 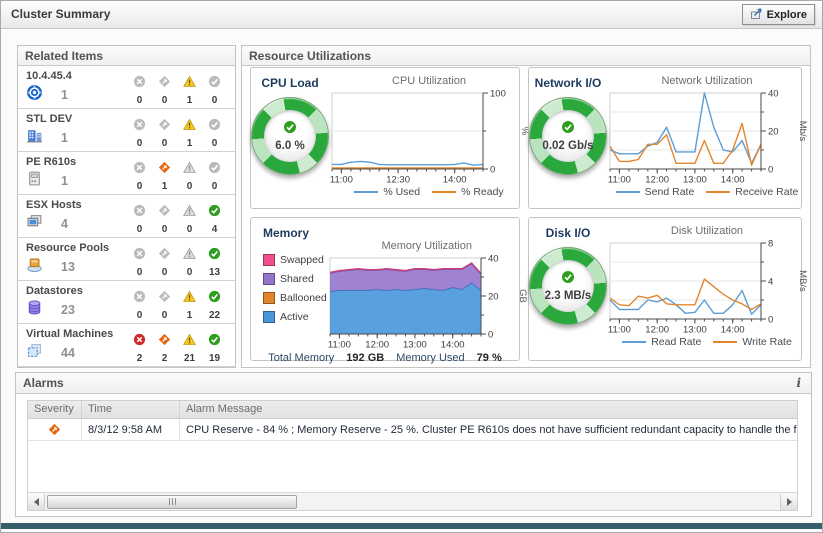 What do you see at coordinates (429, 137) in the screenshot?
I see `cpu-utilization-chart: 0 100% 11:00 12:30 14:00` at bounding box center [429, 137].